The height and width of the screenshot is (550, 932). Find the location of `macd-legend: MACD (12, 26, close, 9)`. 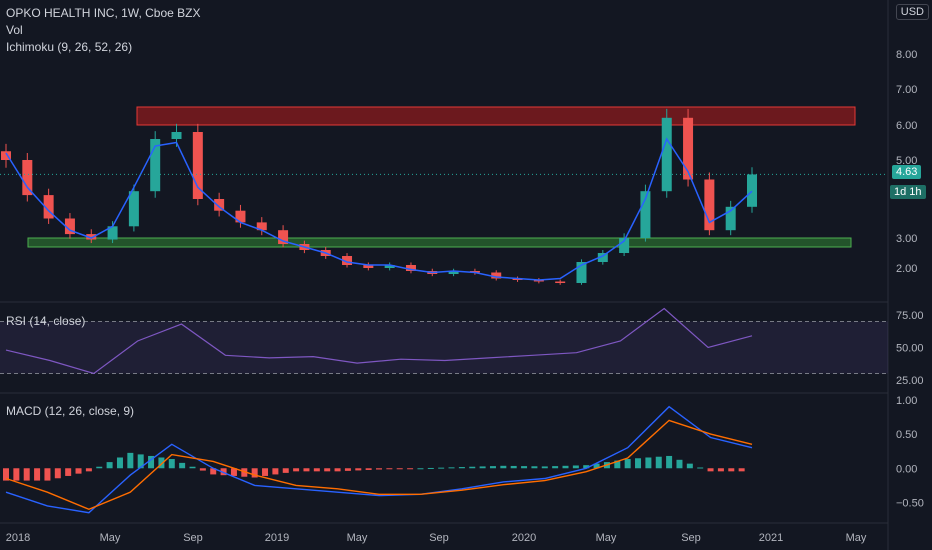

macd-legend: MACD (12, 26, close, 9) is located at coordinates (70, 411).